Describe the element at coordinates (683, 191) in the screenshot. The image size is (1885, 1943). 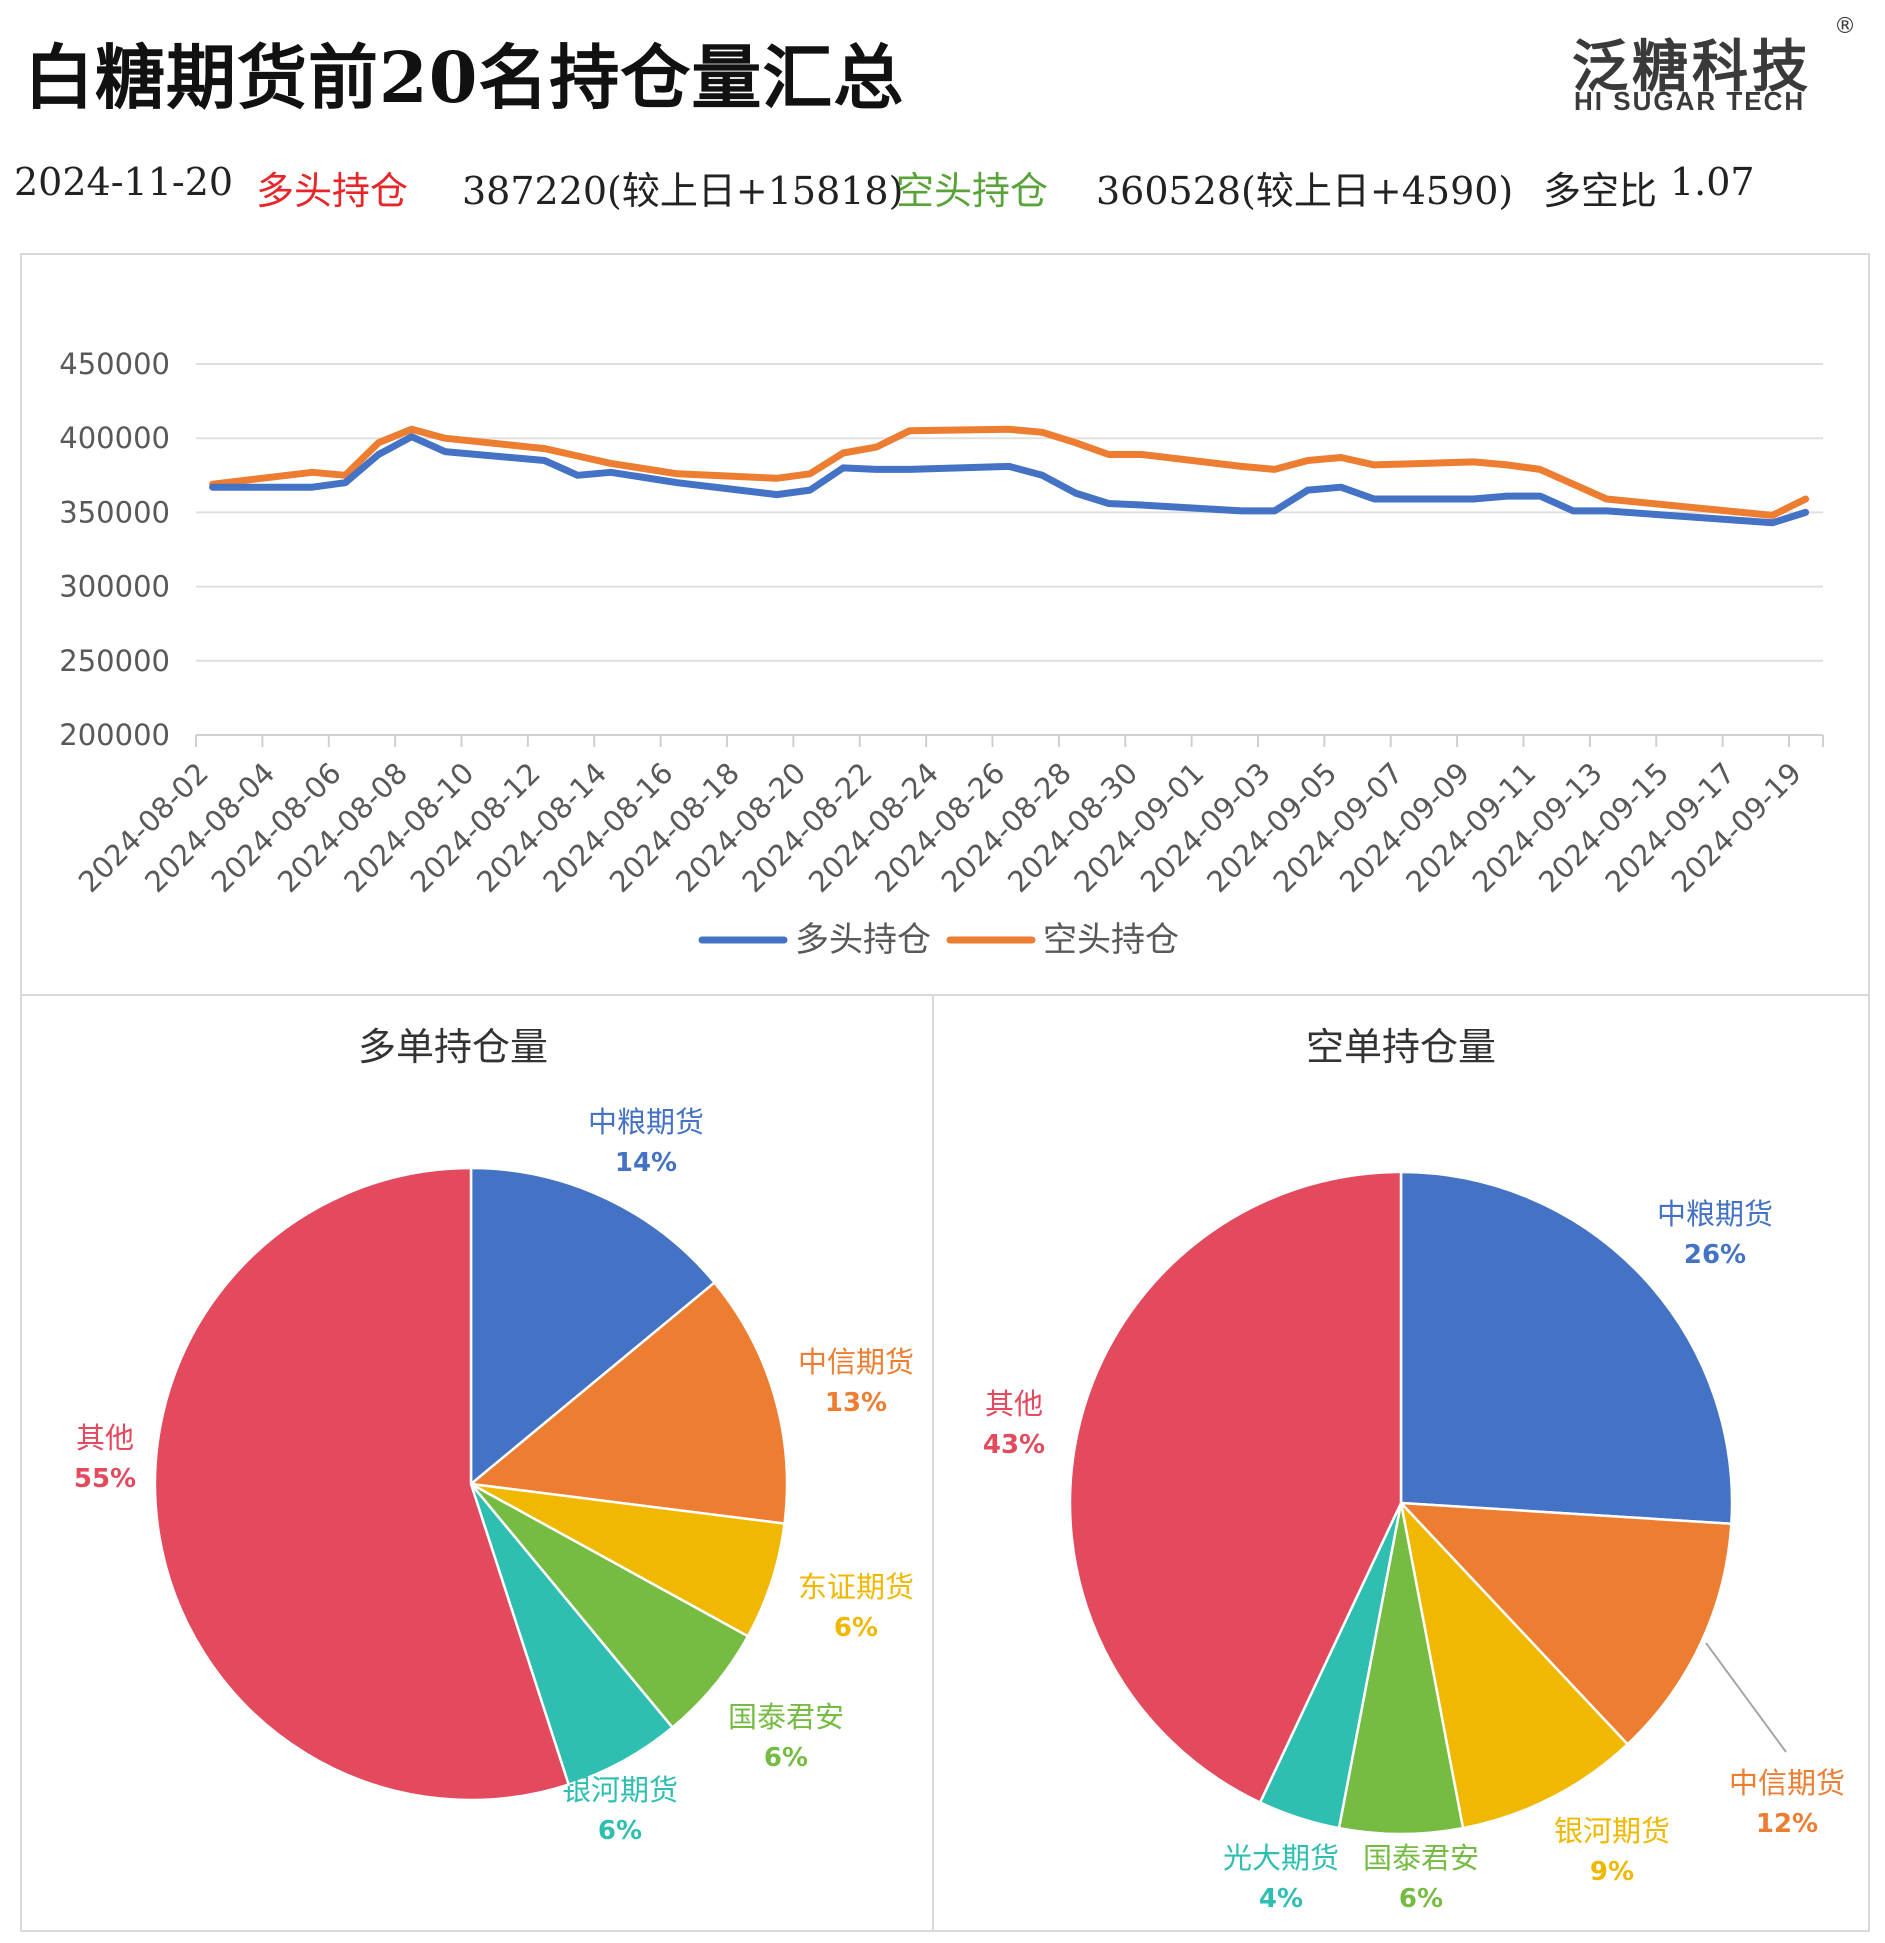
I see `long-value: 387220(较上日+15818)` at that location.